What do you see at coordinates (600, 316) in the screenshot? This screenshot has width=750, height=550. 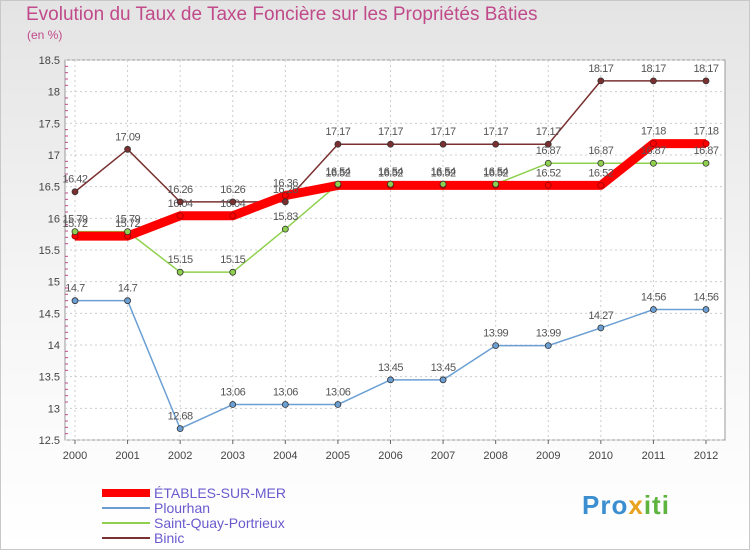 I see `data-label: 14.27` at bounding box center [600, 316].